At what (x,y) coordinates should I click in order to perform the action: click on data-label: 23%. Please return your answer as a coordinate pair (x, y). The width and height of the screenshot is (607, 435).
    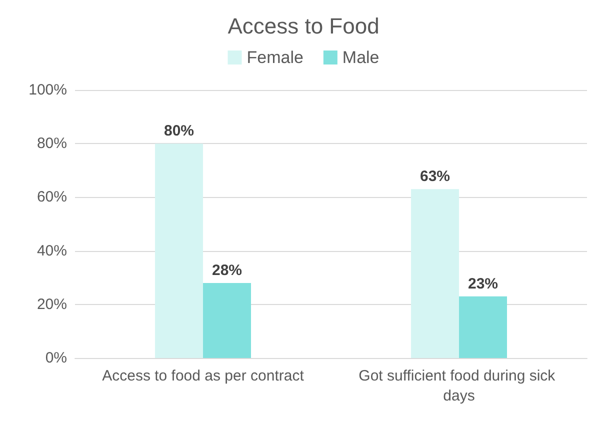
    Looking at the image, I should click on (483, 283).